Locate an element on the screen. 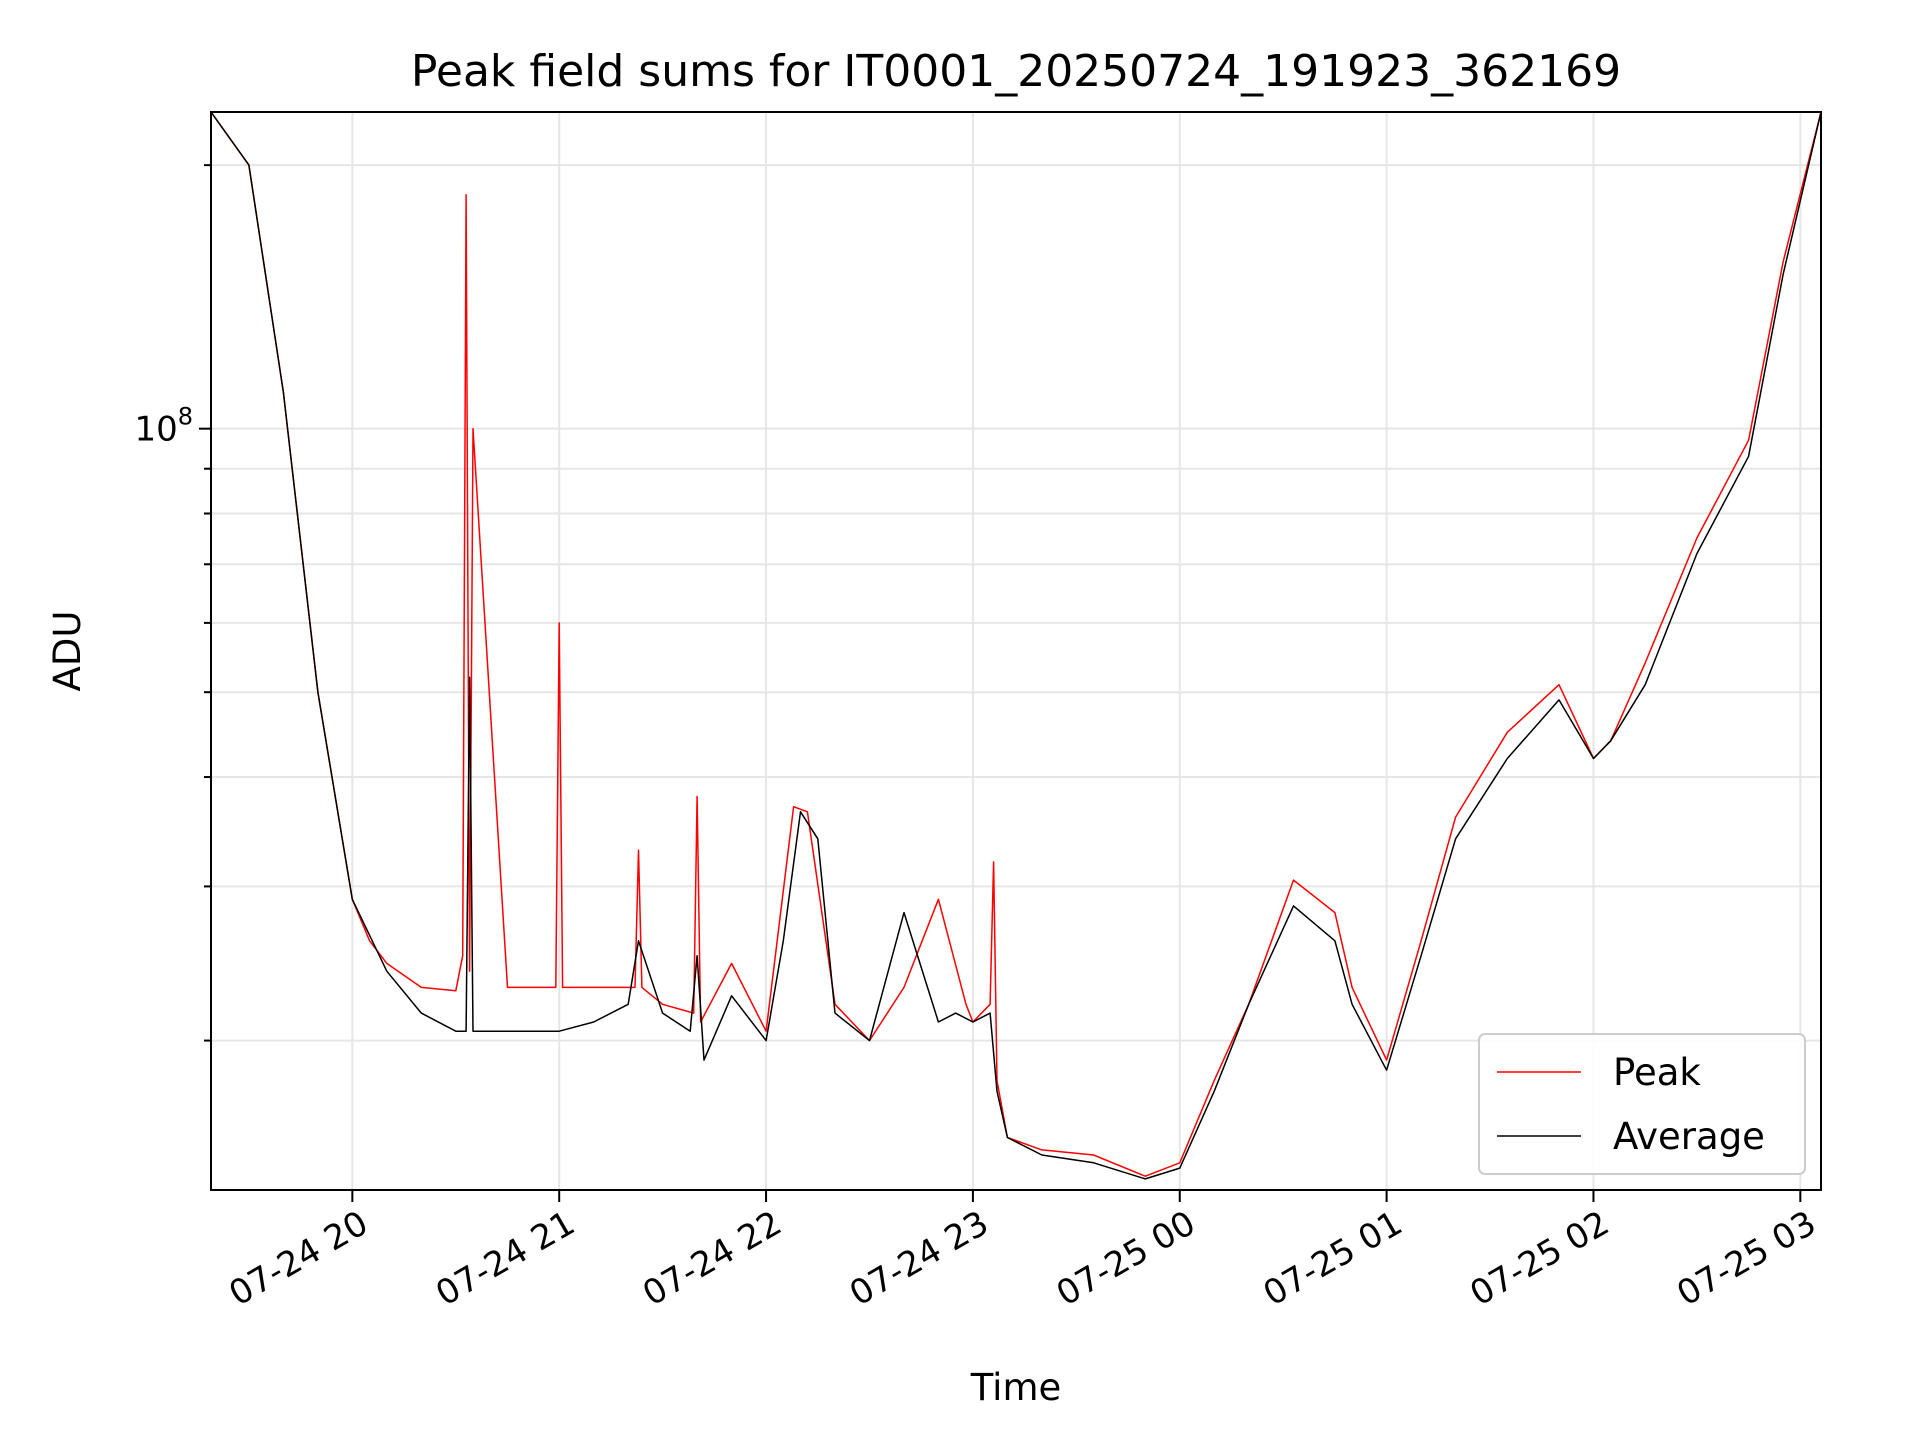 The width and height of the screenshot is (1920, 1440). legend-label-peak: Peak is located at coordinates (1657, 1072).